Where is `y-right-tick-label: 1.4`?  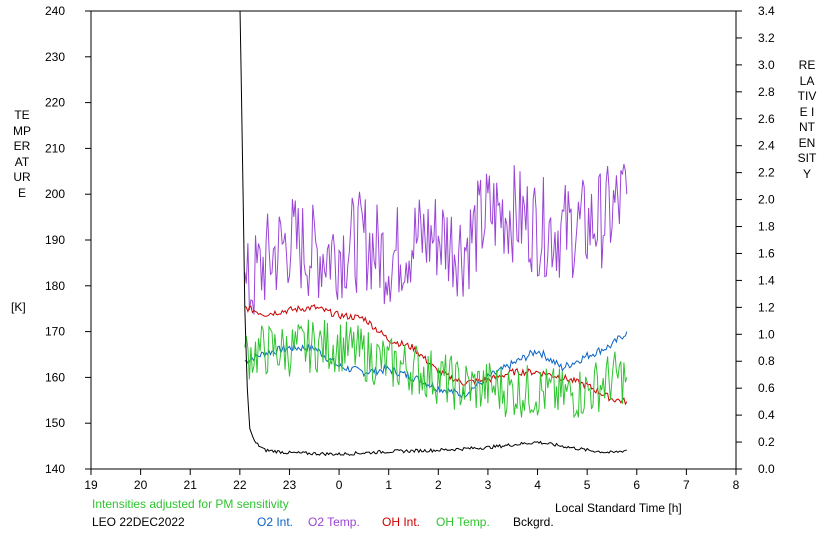 y-right-tick-label: 1.4 is located at coordinates (766, 280).